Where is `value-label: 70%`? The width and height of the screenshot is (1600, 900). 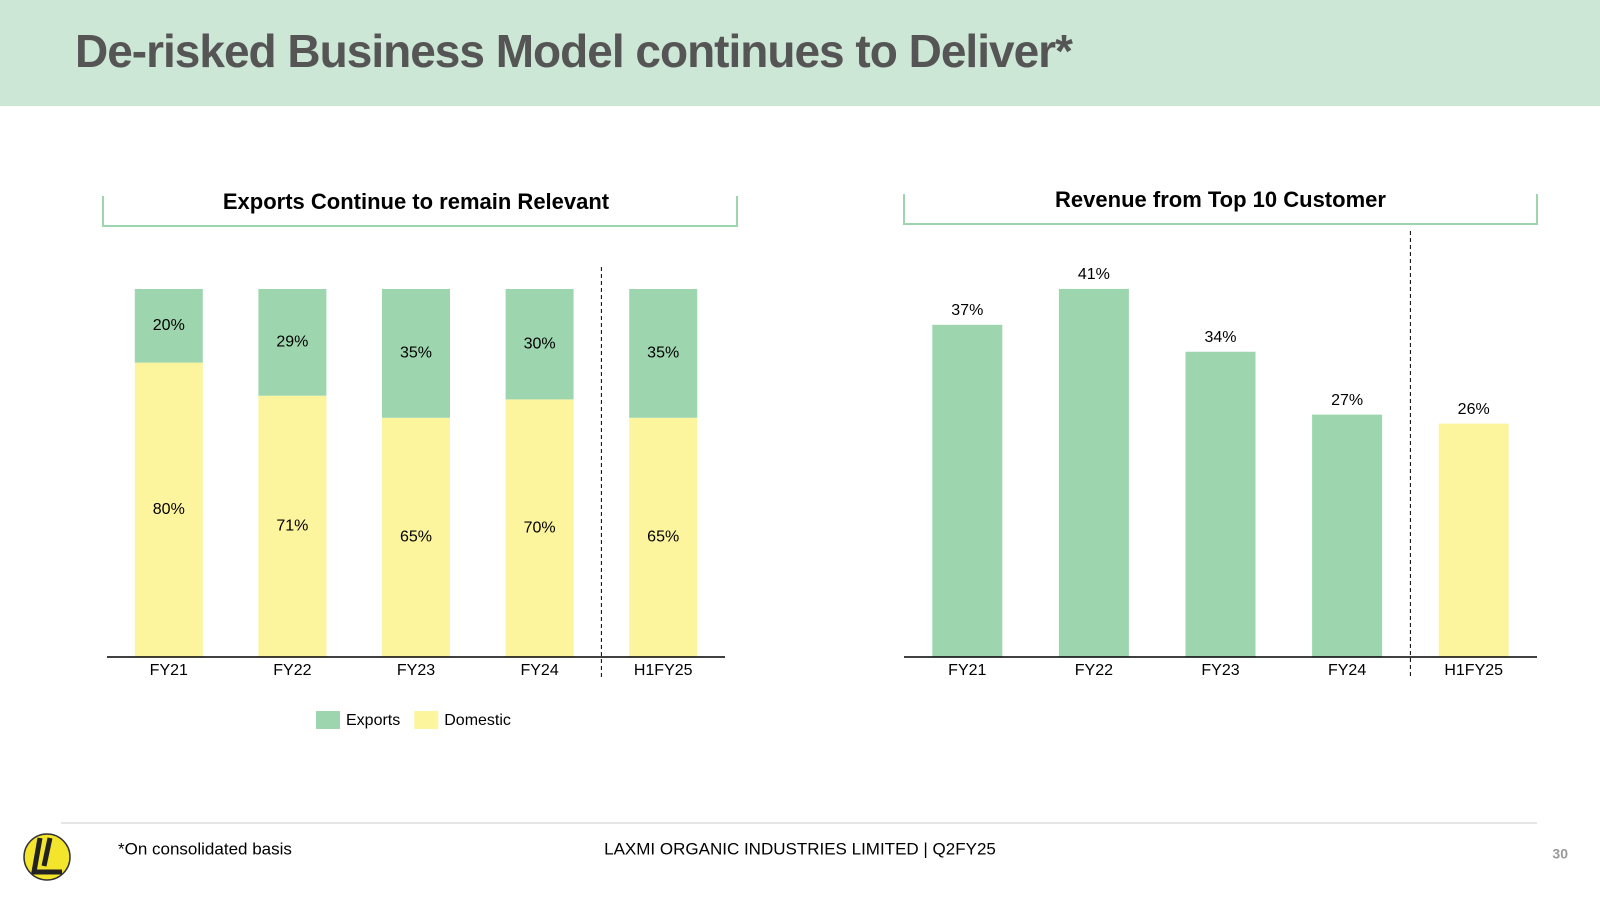
value-label: 70% is located at coordinates (540, 527).